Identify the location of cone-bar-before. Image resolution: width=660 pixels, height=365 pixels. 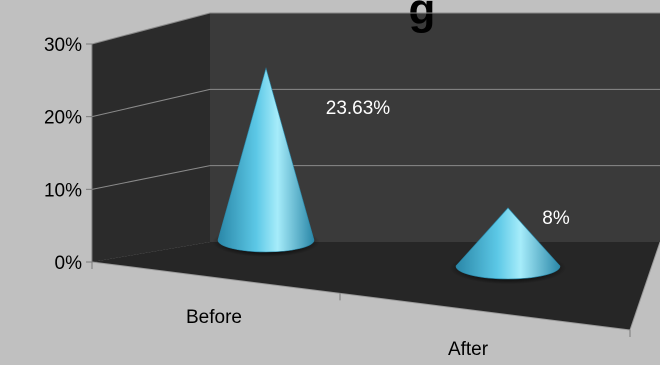
(266, 160).